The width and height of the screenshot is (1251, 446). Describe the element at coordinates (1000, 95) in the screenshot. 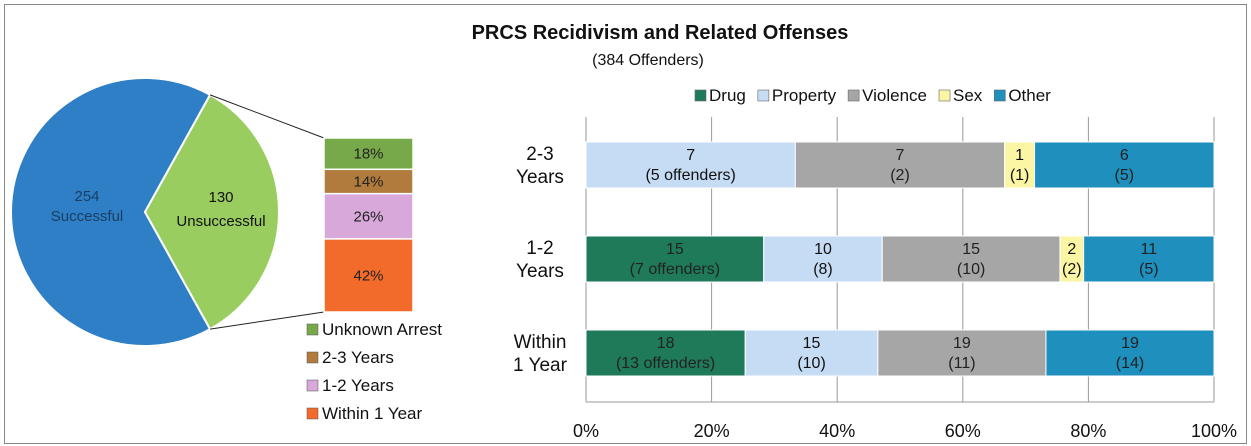

I see `legend-swatch-other` at that location.